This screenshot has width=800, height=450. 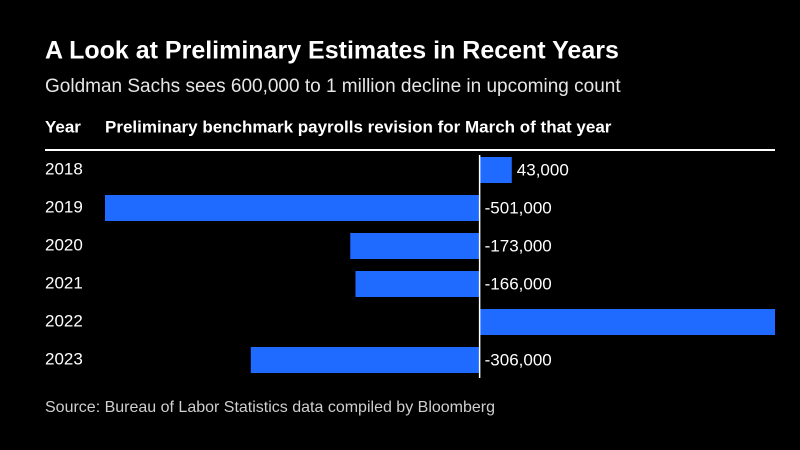 I want to click on value-label: -166,000, so click(x=518, y=283).